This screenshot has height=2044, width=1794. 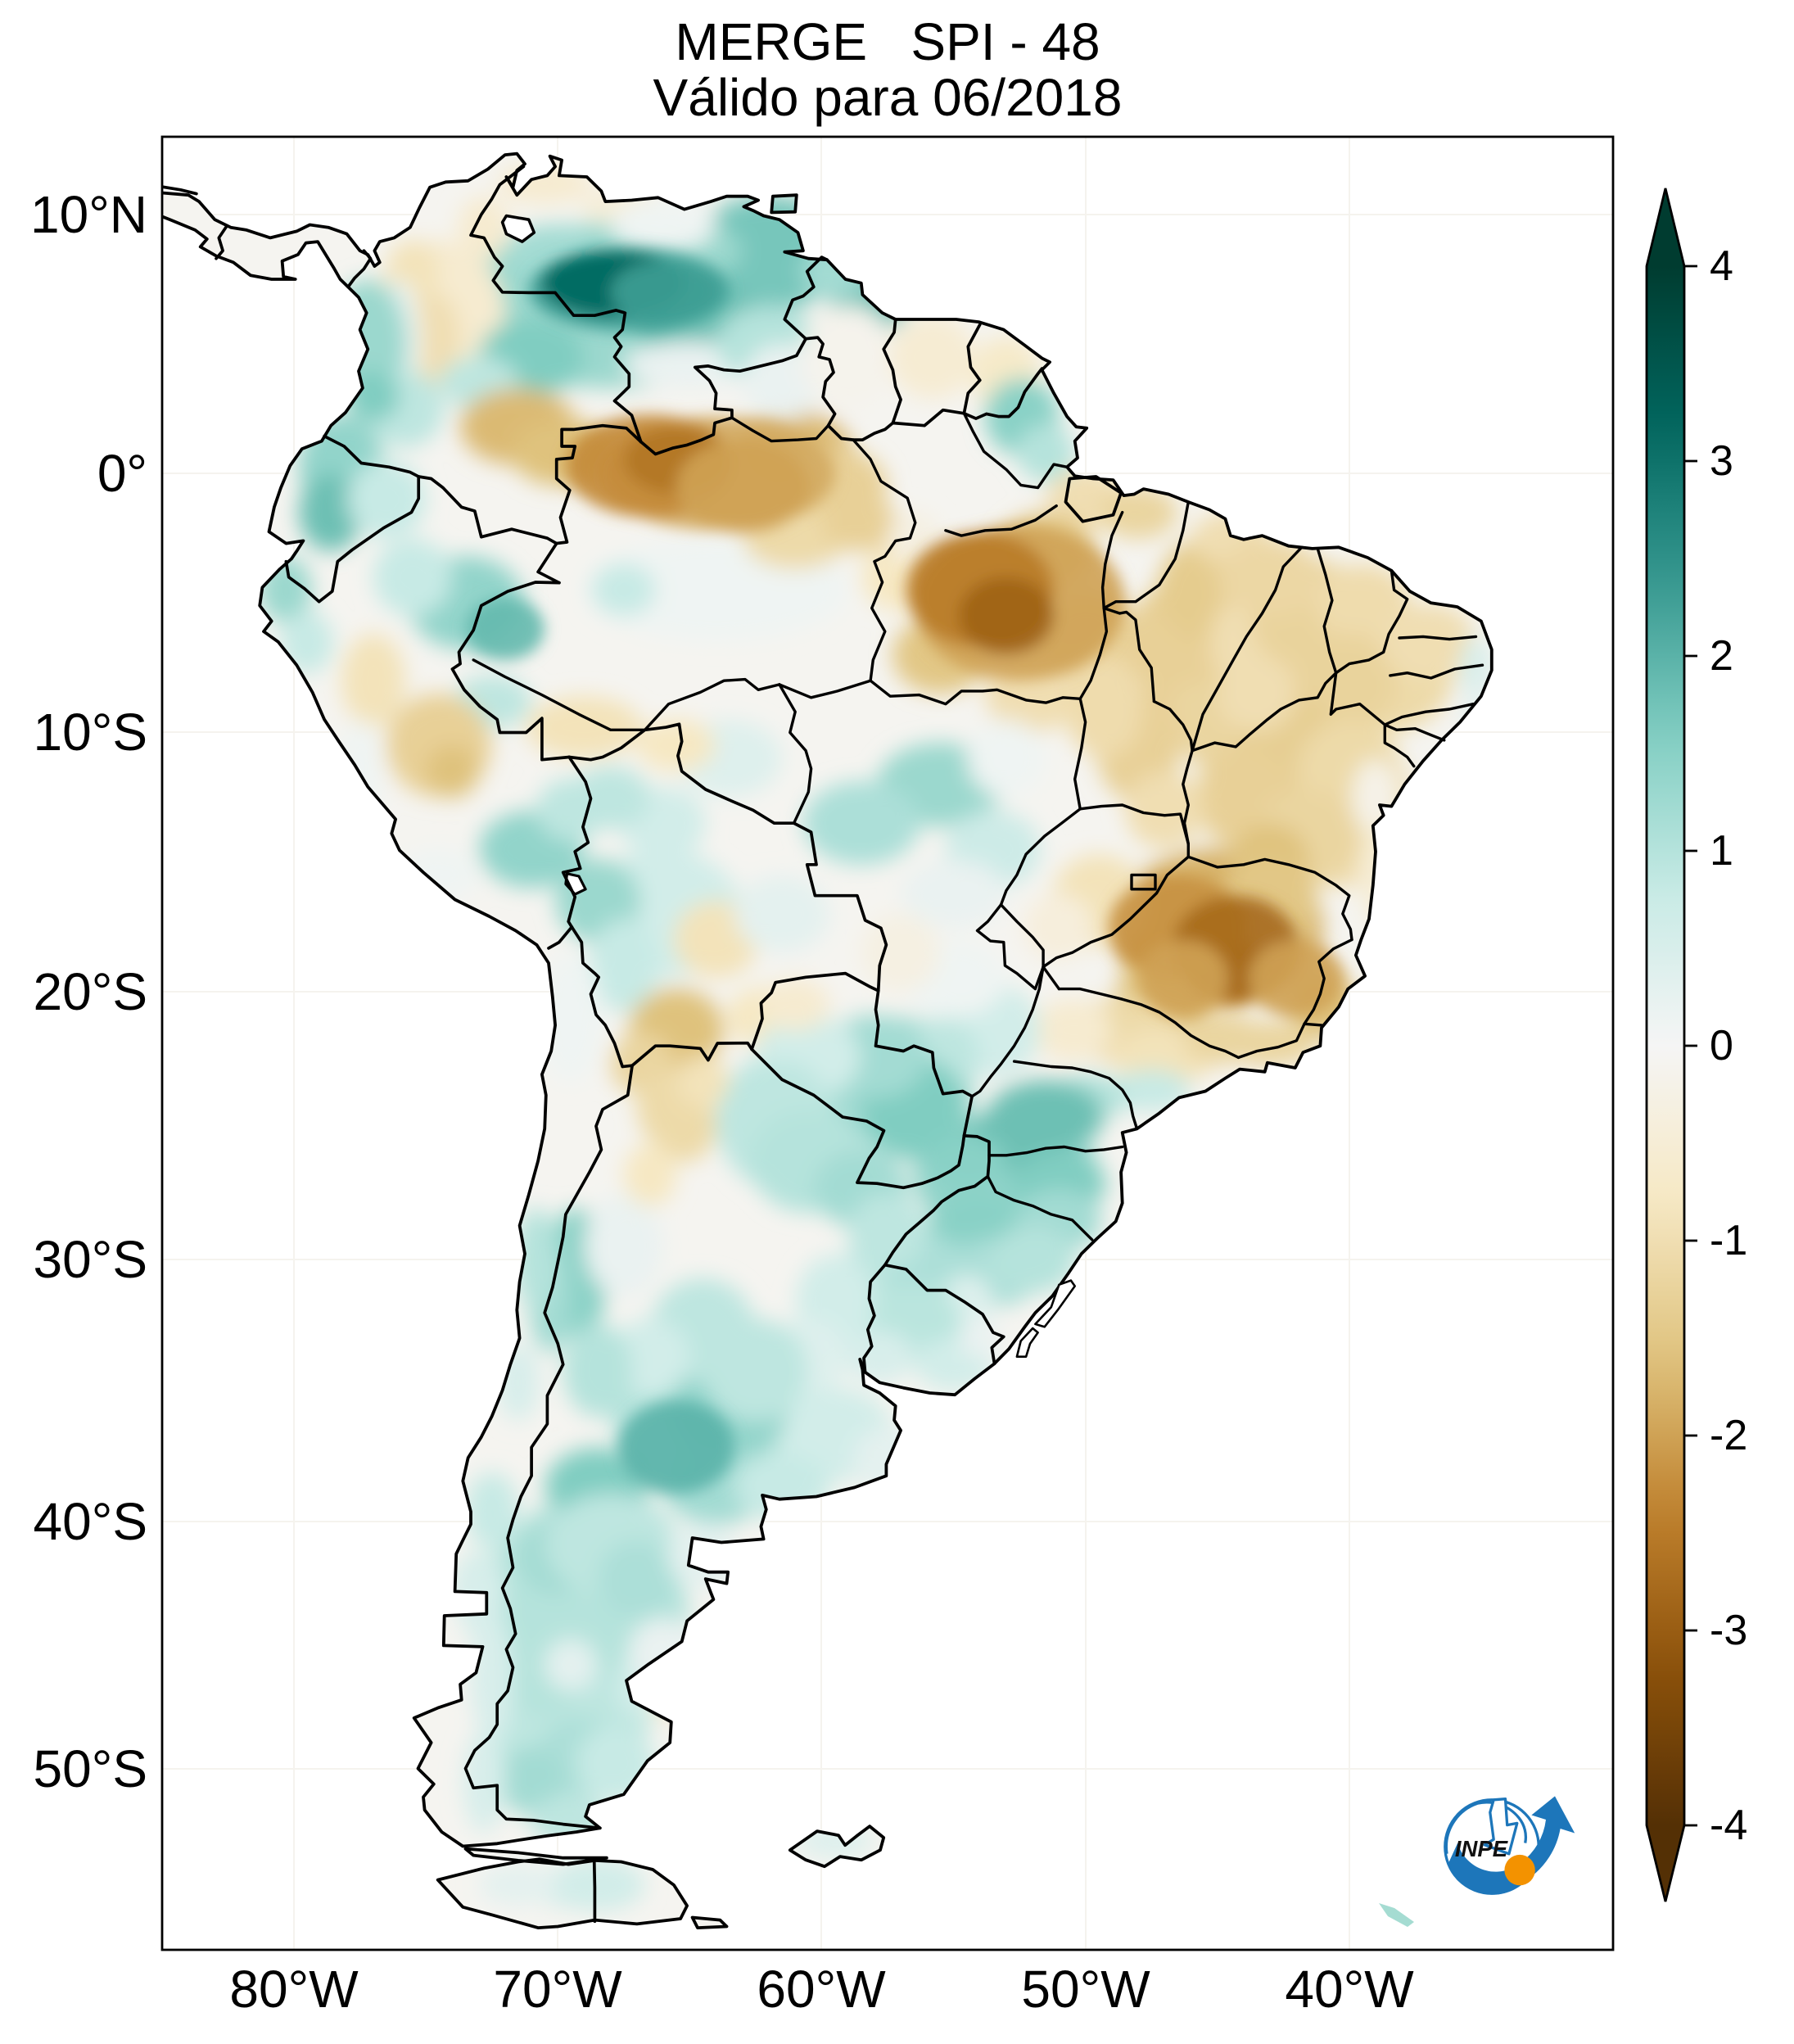 I want to click on svg-text: 3, so click(x=1721, y=461).